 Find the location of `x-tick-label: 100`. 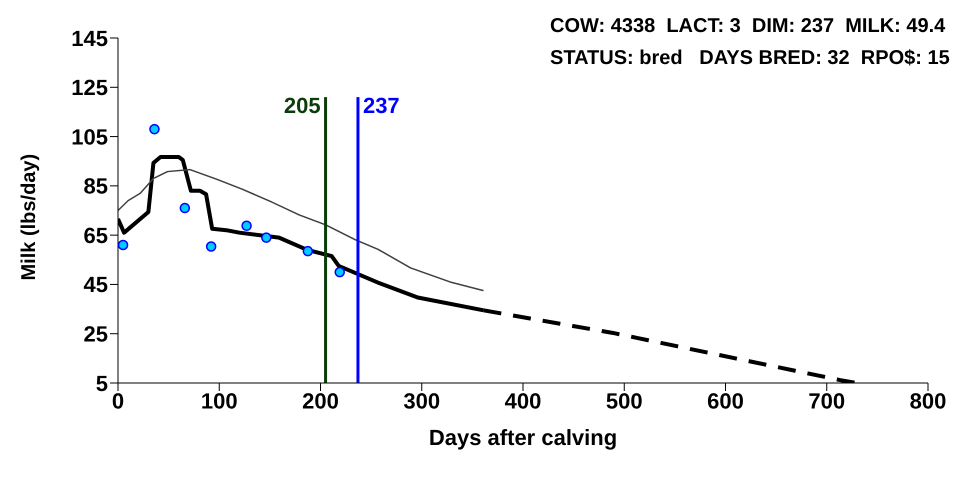

x-tick-label: 100 is located at coordinates (219, 401).